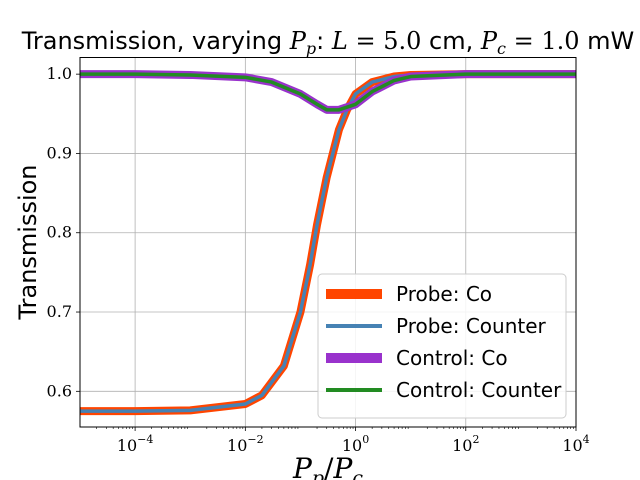  Describe the element at coordinates (543, 41) in the screenshot. I see `title-eq-pc: = 1.0` at that location.